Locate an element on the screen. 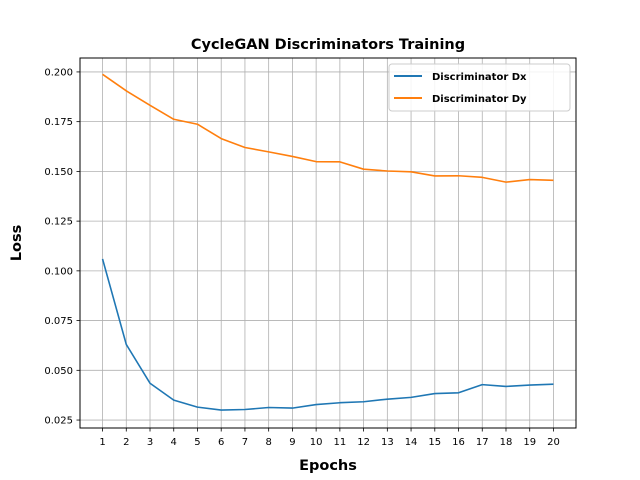 The height and width of the screenshot is (480, 640). y-axis-label: Loss is located at coordinates (17, 243).